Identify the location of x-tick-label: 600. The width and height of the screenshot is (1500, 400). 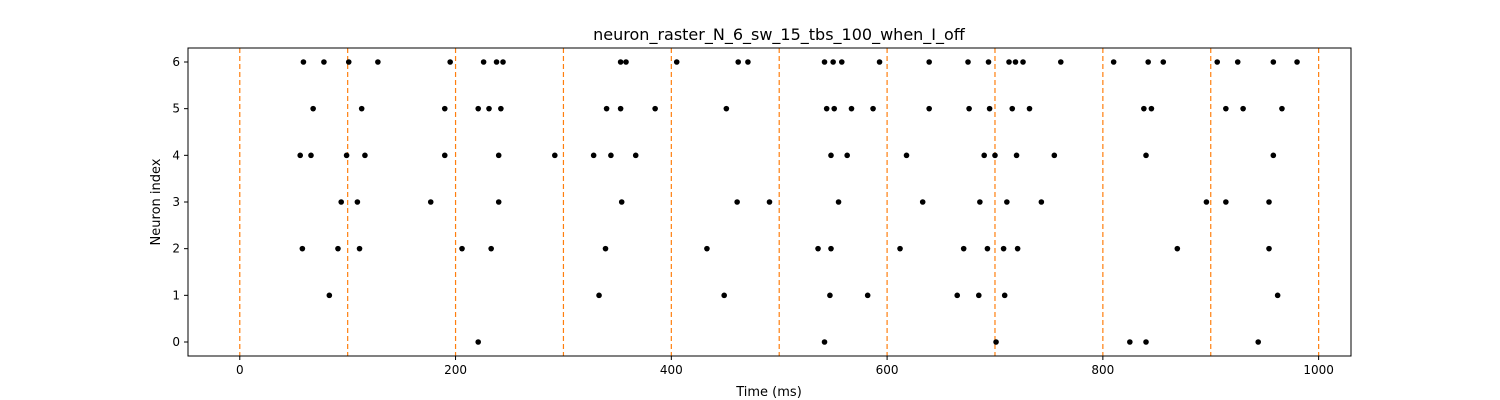
(887, 370).